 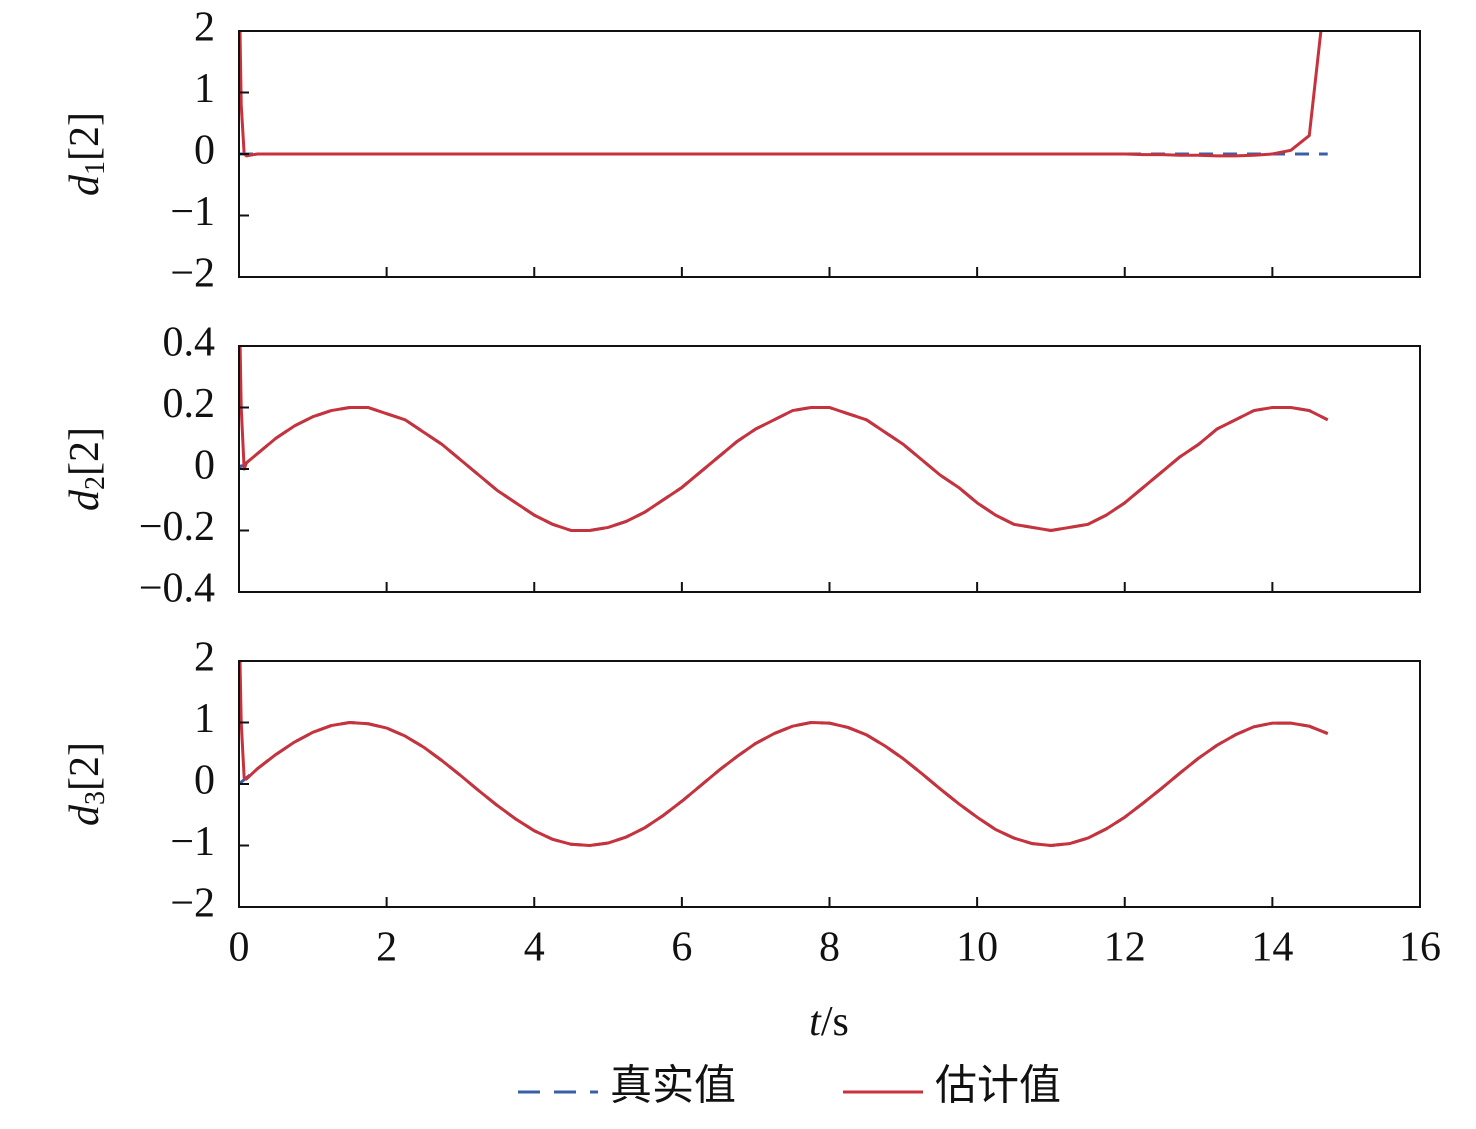 What do you see at coordinates (534, 948) in the screenshot?
I see `x-tick-label: 4` at bounding box center [534, 948].